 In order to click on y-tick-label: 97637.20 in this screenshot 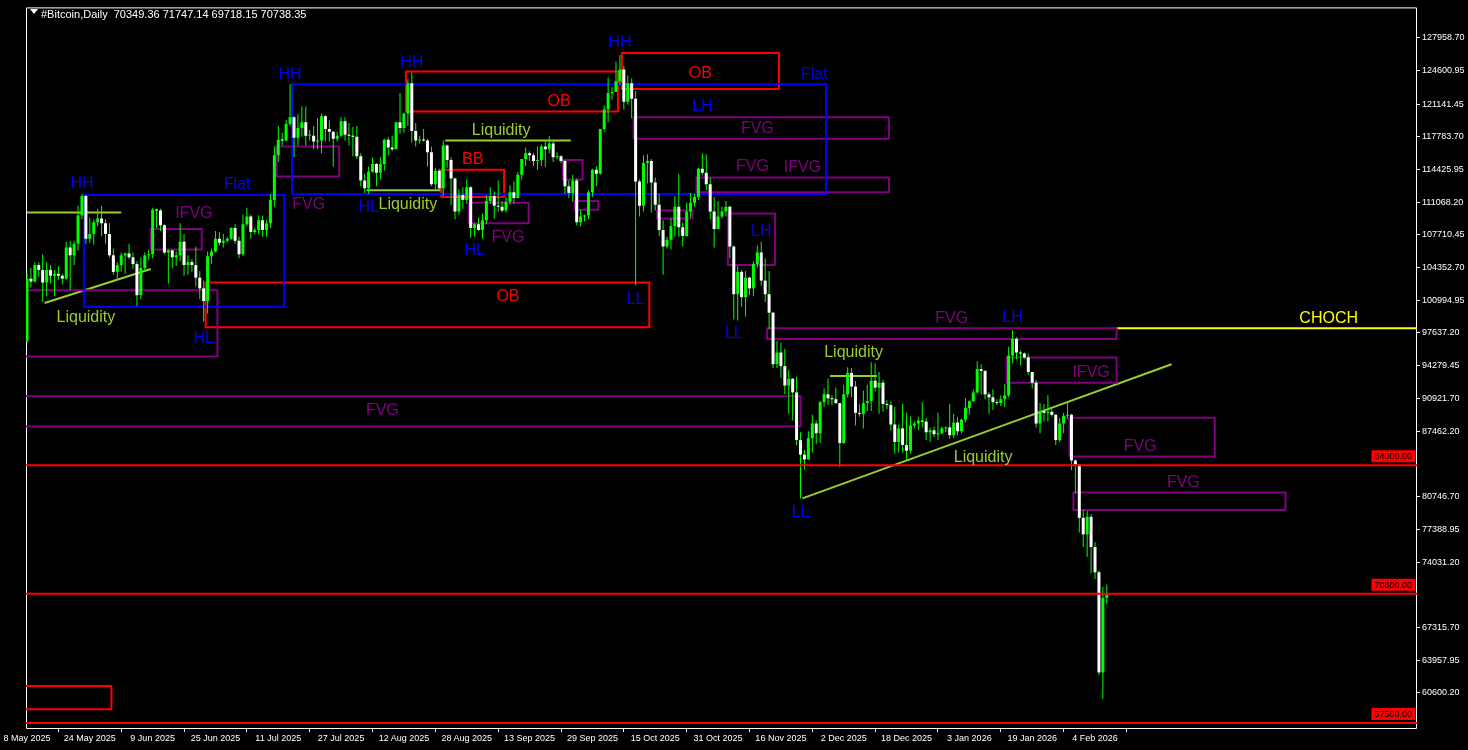, I will do `click(1441, 332)`.